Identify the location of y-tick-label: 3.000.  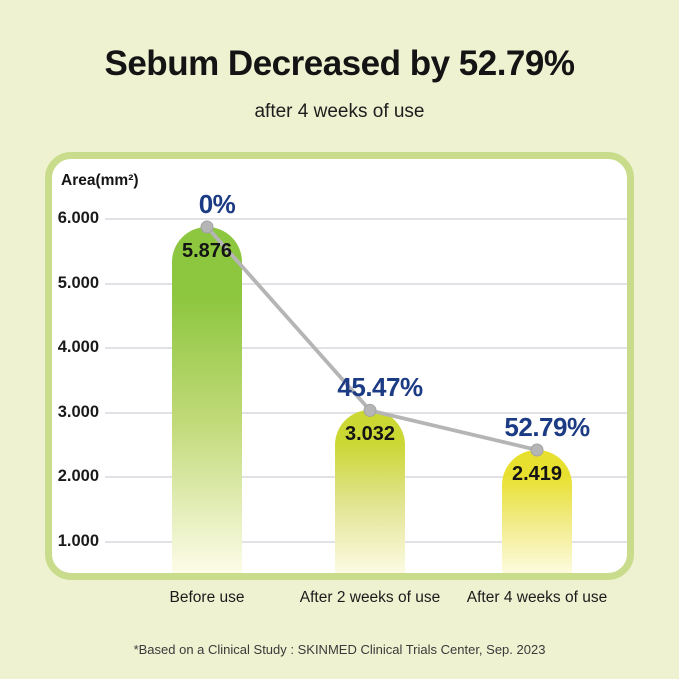
(78, 411).